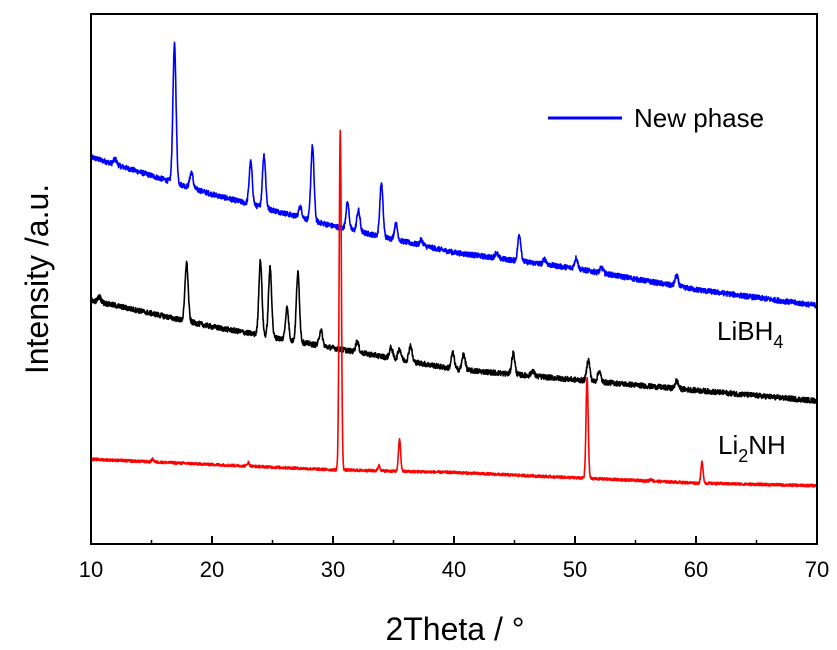 This screenshot has width=837, height=650. What do you see at coordinates (454, 540) in the screenshot?
I see `x-axis-ticks` at bounding box center [454, 540].